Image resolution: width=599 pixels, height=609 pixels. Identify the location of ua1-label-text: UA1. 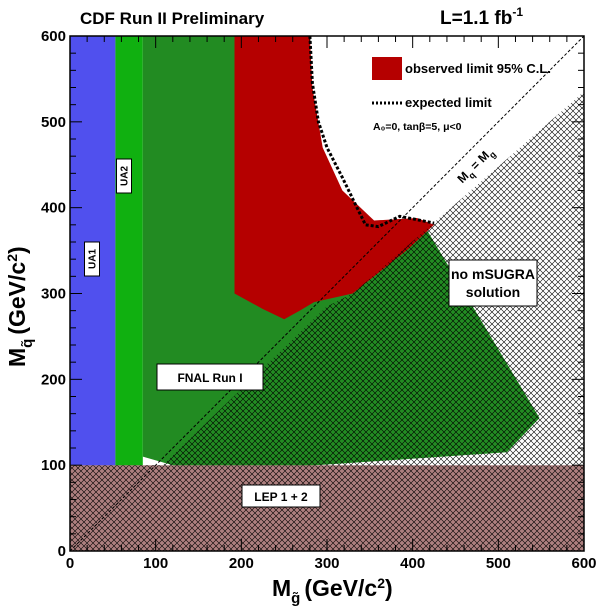
(93, 259).